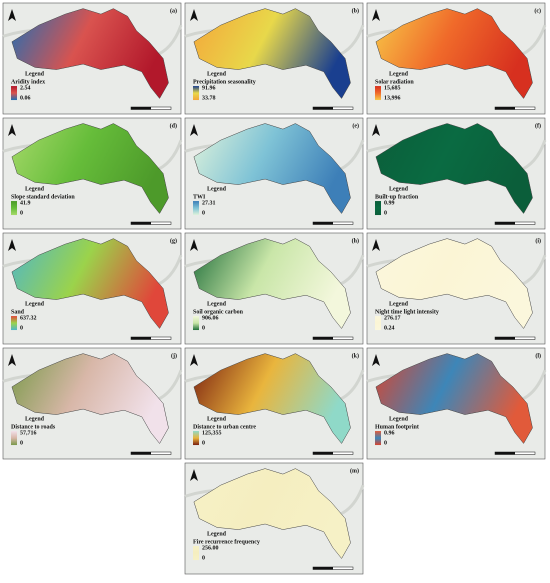 The width and height of the screenshot is (550, 583). I want to click on legend-high: 41.9, so click(25, 203).